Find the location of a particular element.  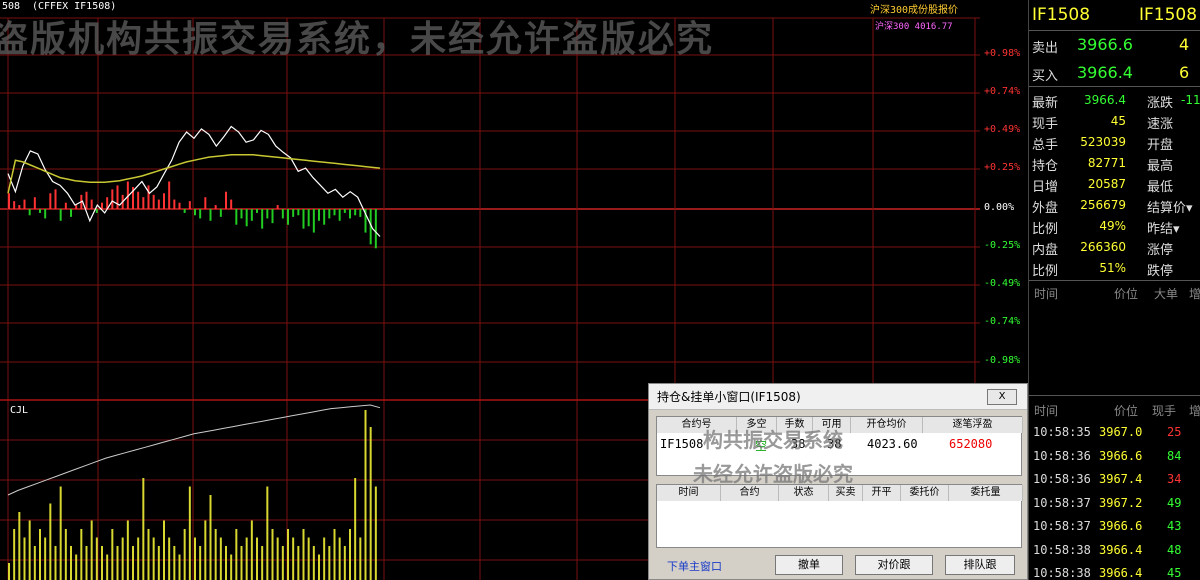

column-header: 委托价 is located at coordinates (925, 493).